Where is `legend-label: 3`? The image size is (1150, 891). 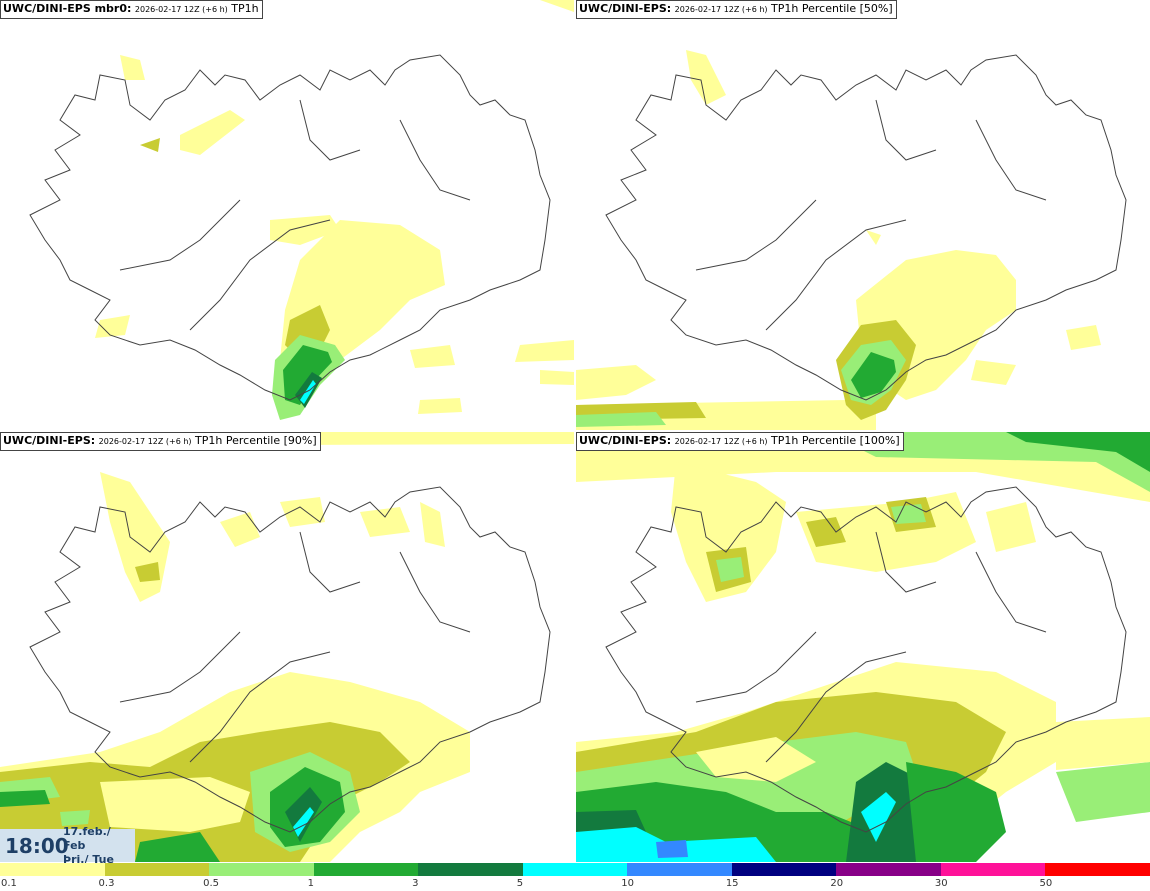
legend-label: 3 is located at coordinates (415, 883).